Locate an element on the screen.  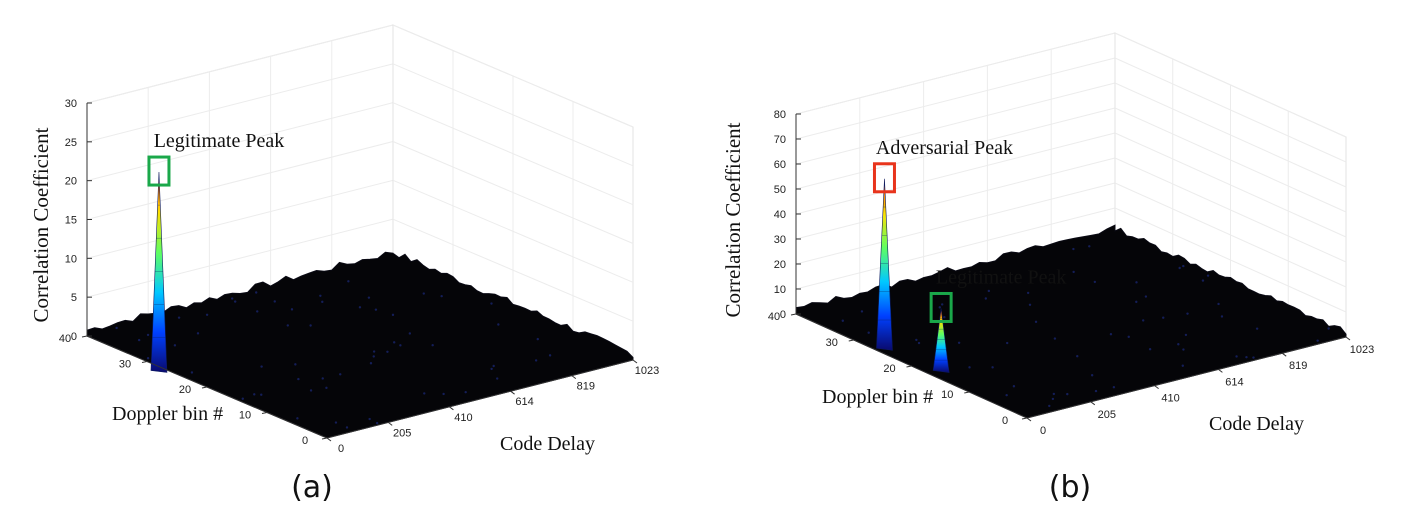
x-tick-label: 205 is located at coordinates (1107, 415).